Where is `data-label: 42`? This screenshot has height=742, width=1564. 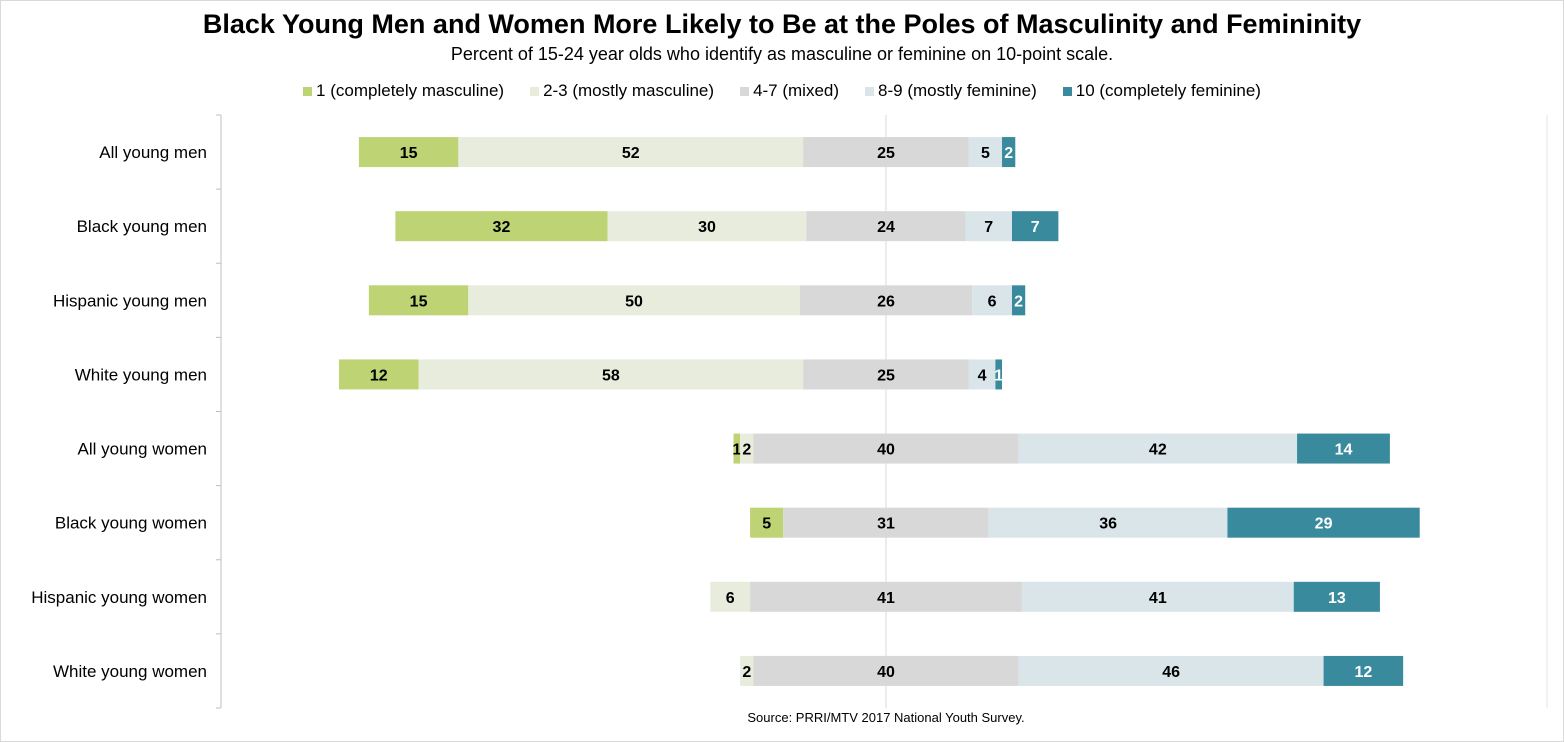 data-label: 42 is located at coordinates (1158, 450).